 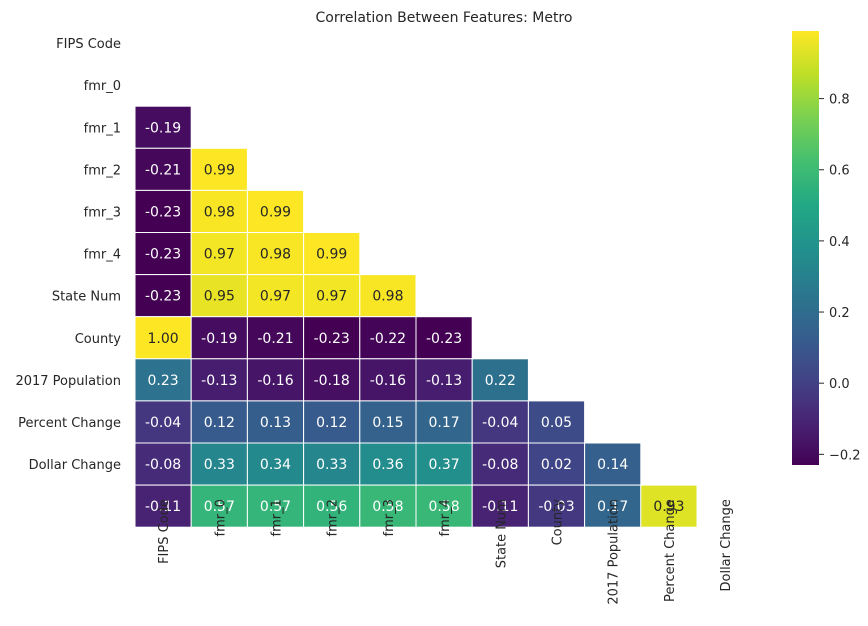 I want to click on y-tick-label: County, so click(x=98, y=339).